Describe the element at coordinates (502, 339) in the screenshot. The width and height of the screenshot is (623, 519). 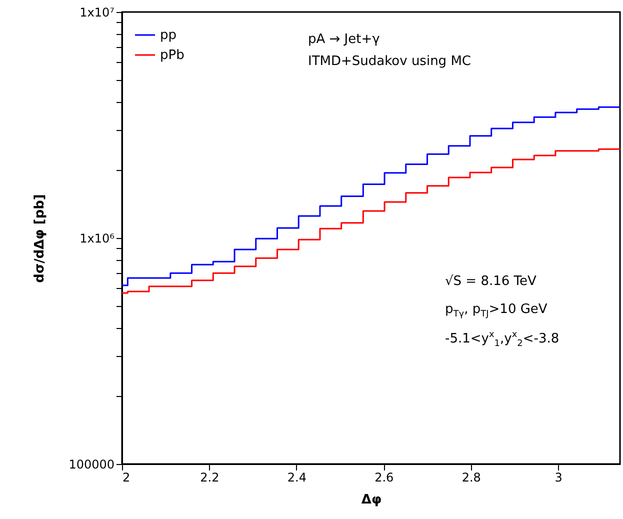
I see `annotation: -5.1<y$^{x}$$_{1}$,y$^{x}$$_{2}$<-3.8` at that location.